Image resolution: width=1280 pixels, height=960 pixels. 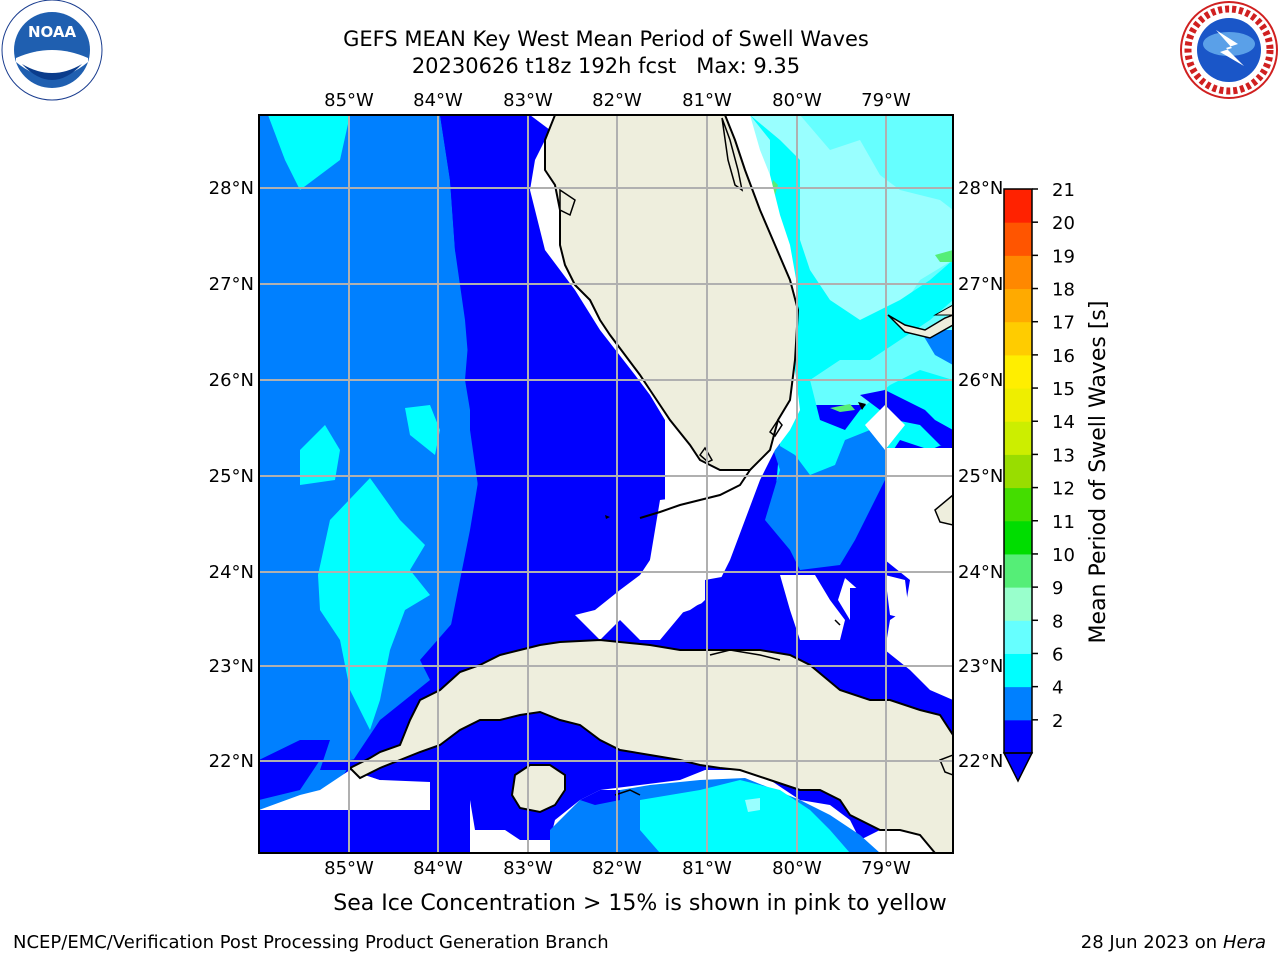 I want to click on colorbar-tick-label: 14, so click(x=1063, y=422).